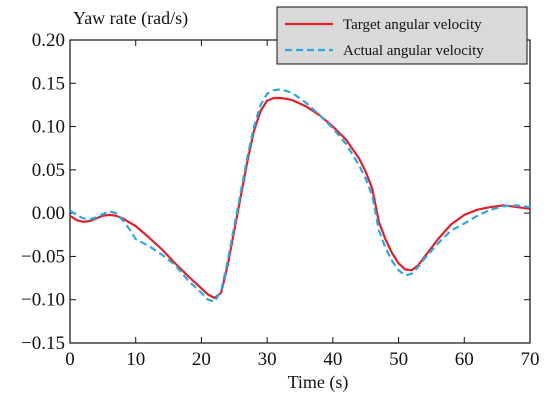 The image size is (550, 404). What do you see at coordinates (530, 359) in the screenshot?
I see `x-tick-label: 70` at bounding box center [530, 359].